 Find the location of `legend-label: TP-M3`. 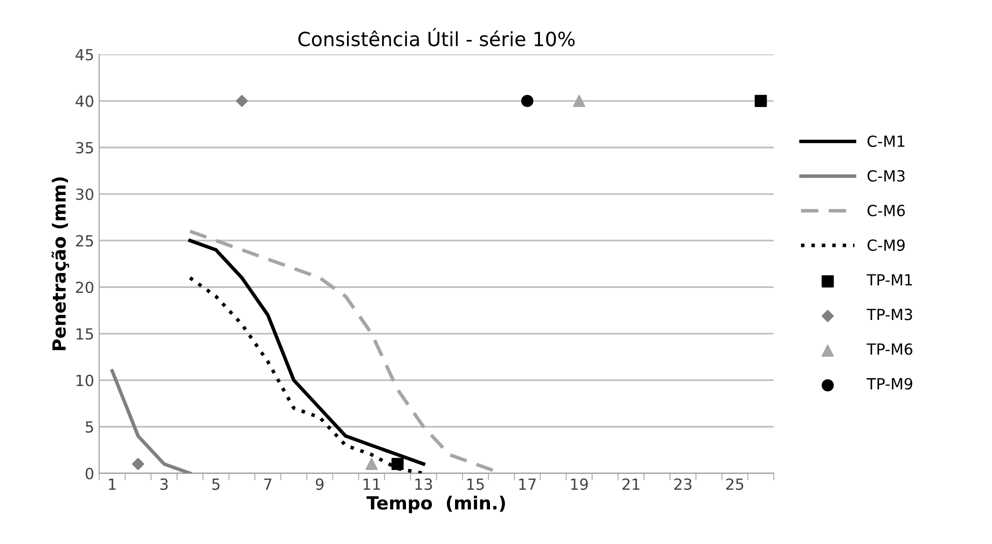

legend-label: TP-M3 is located at coordinates (889, 314).